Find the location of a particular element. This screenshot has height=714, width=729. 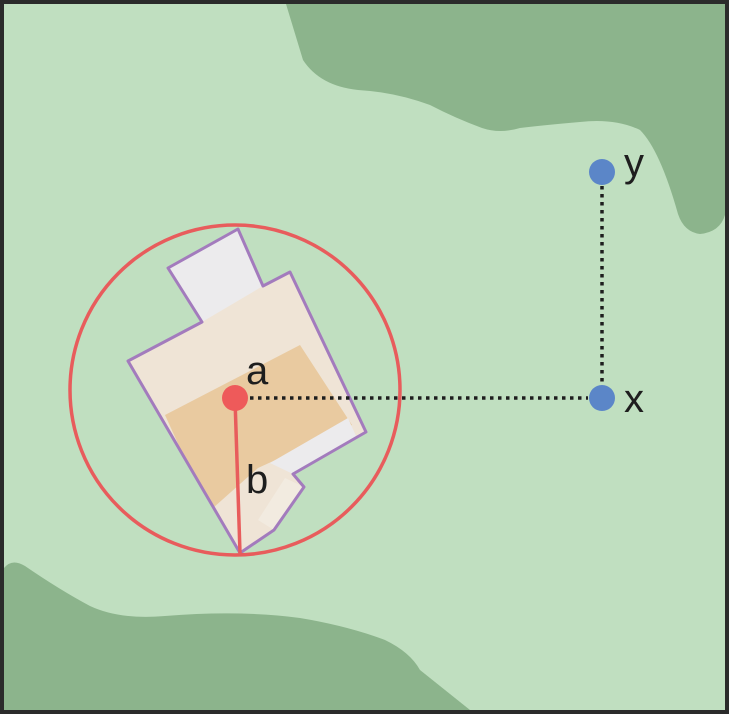

building-core-area is located at coordinates (258, 426).